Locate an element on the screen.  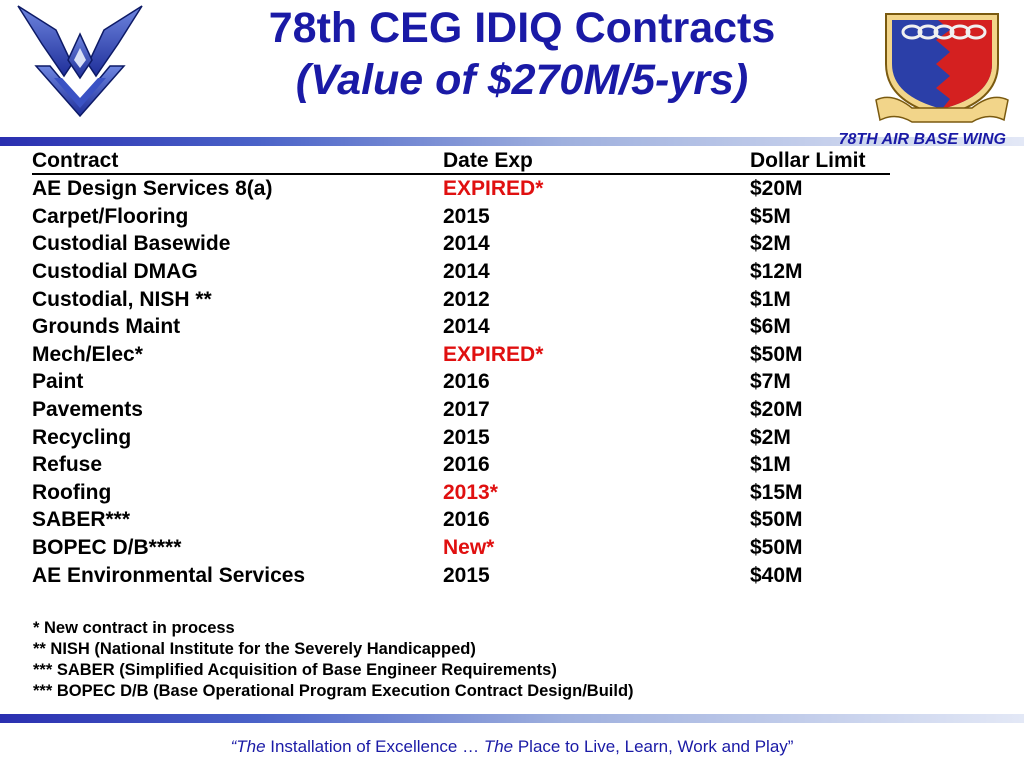
table-row: Custodial DMAG 2014 $12M is located at coordinates (461, 272).